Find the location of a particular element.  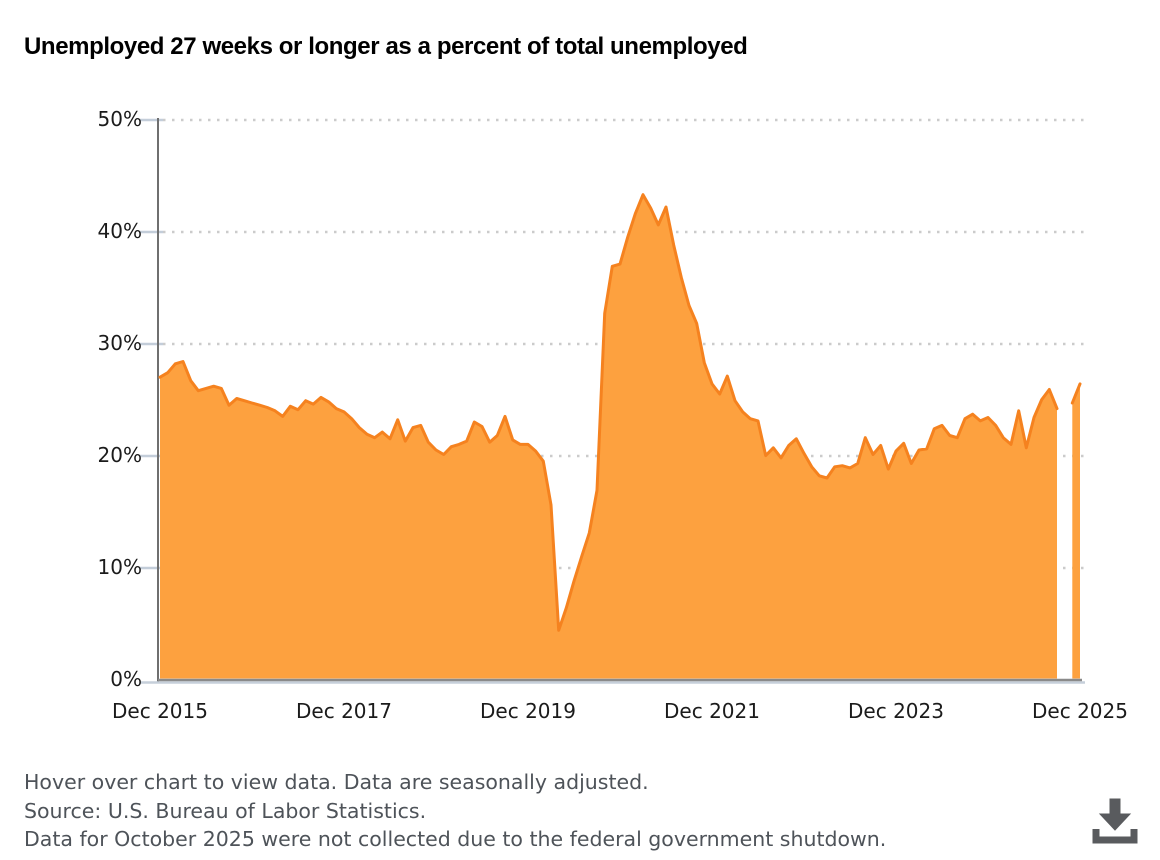

x-axis-label: Dec 2025 is located at coordinates (1080, 711).